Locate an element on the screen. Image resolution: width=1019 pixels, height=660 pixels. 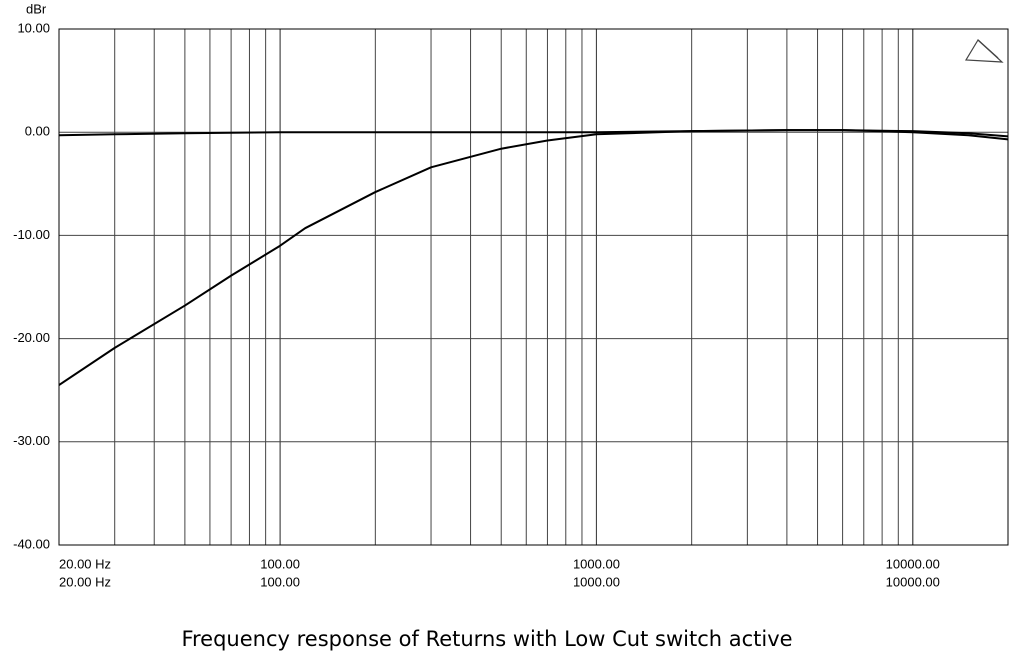
y-tick-label: 0.00 is located at coordinates (37, 131).